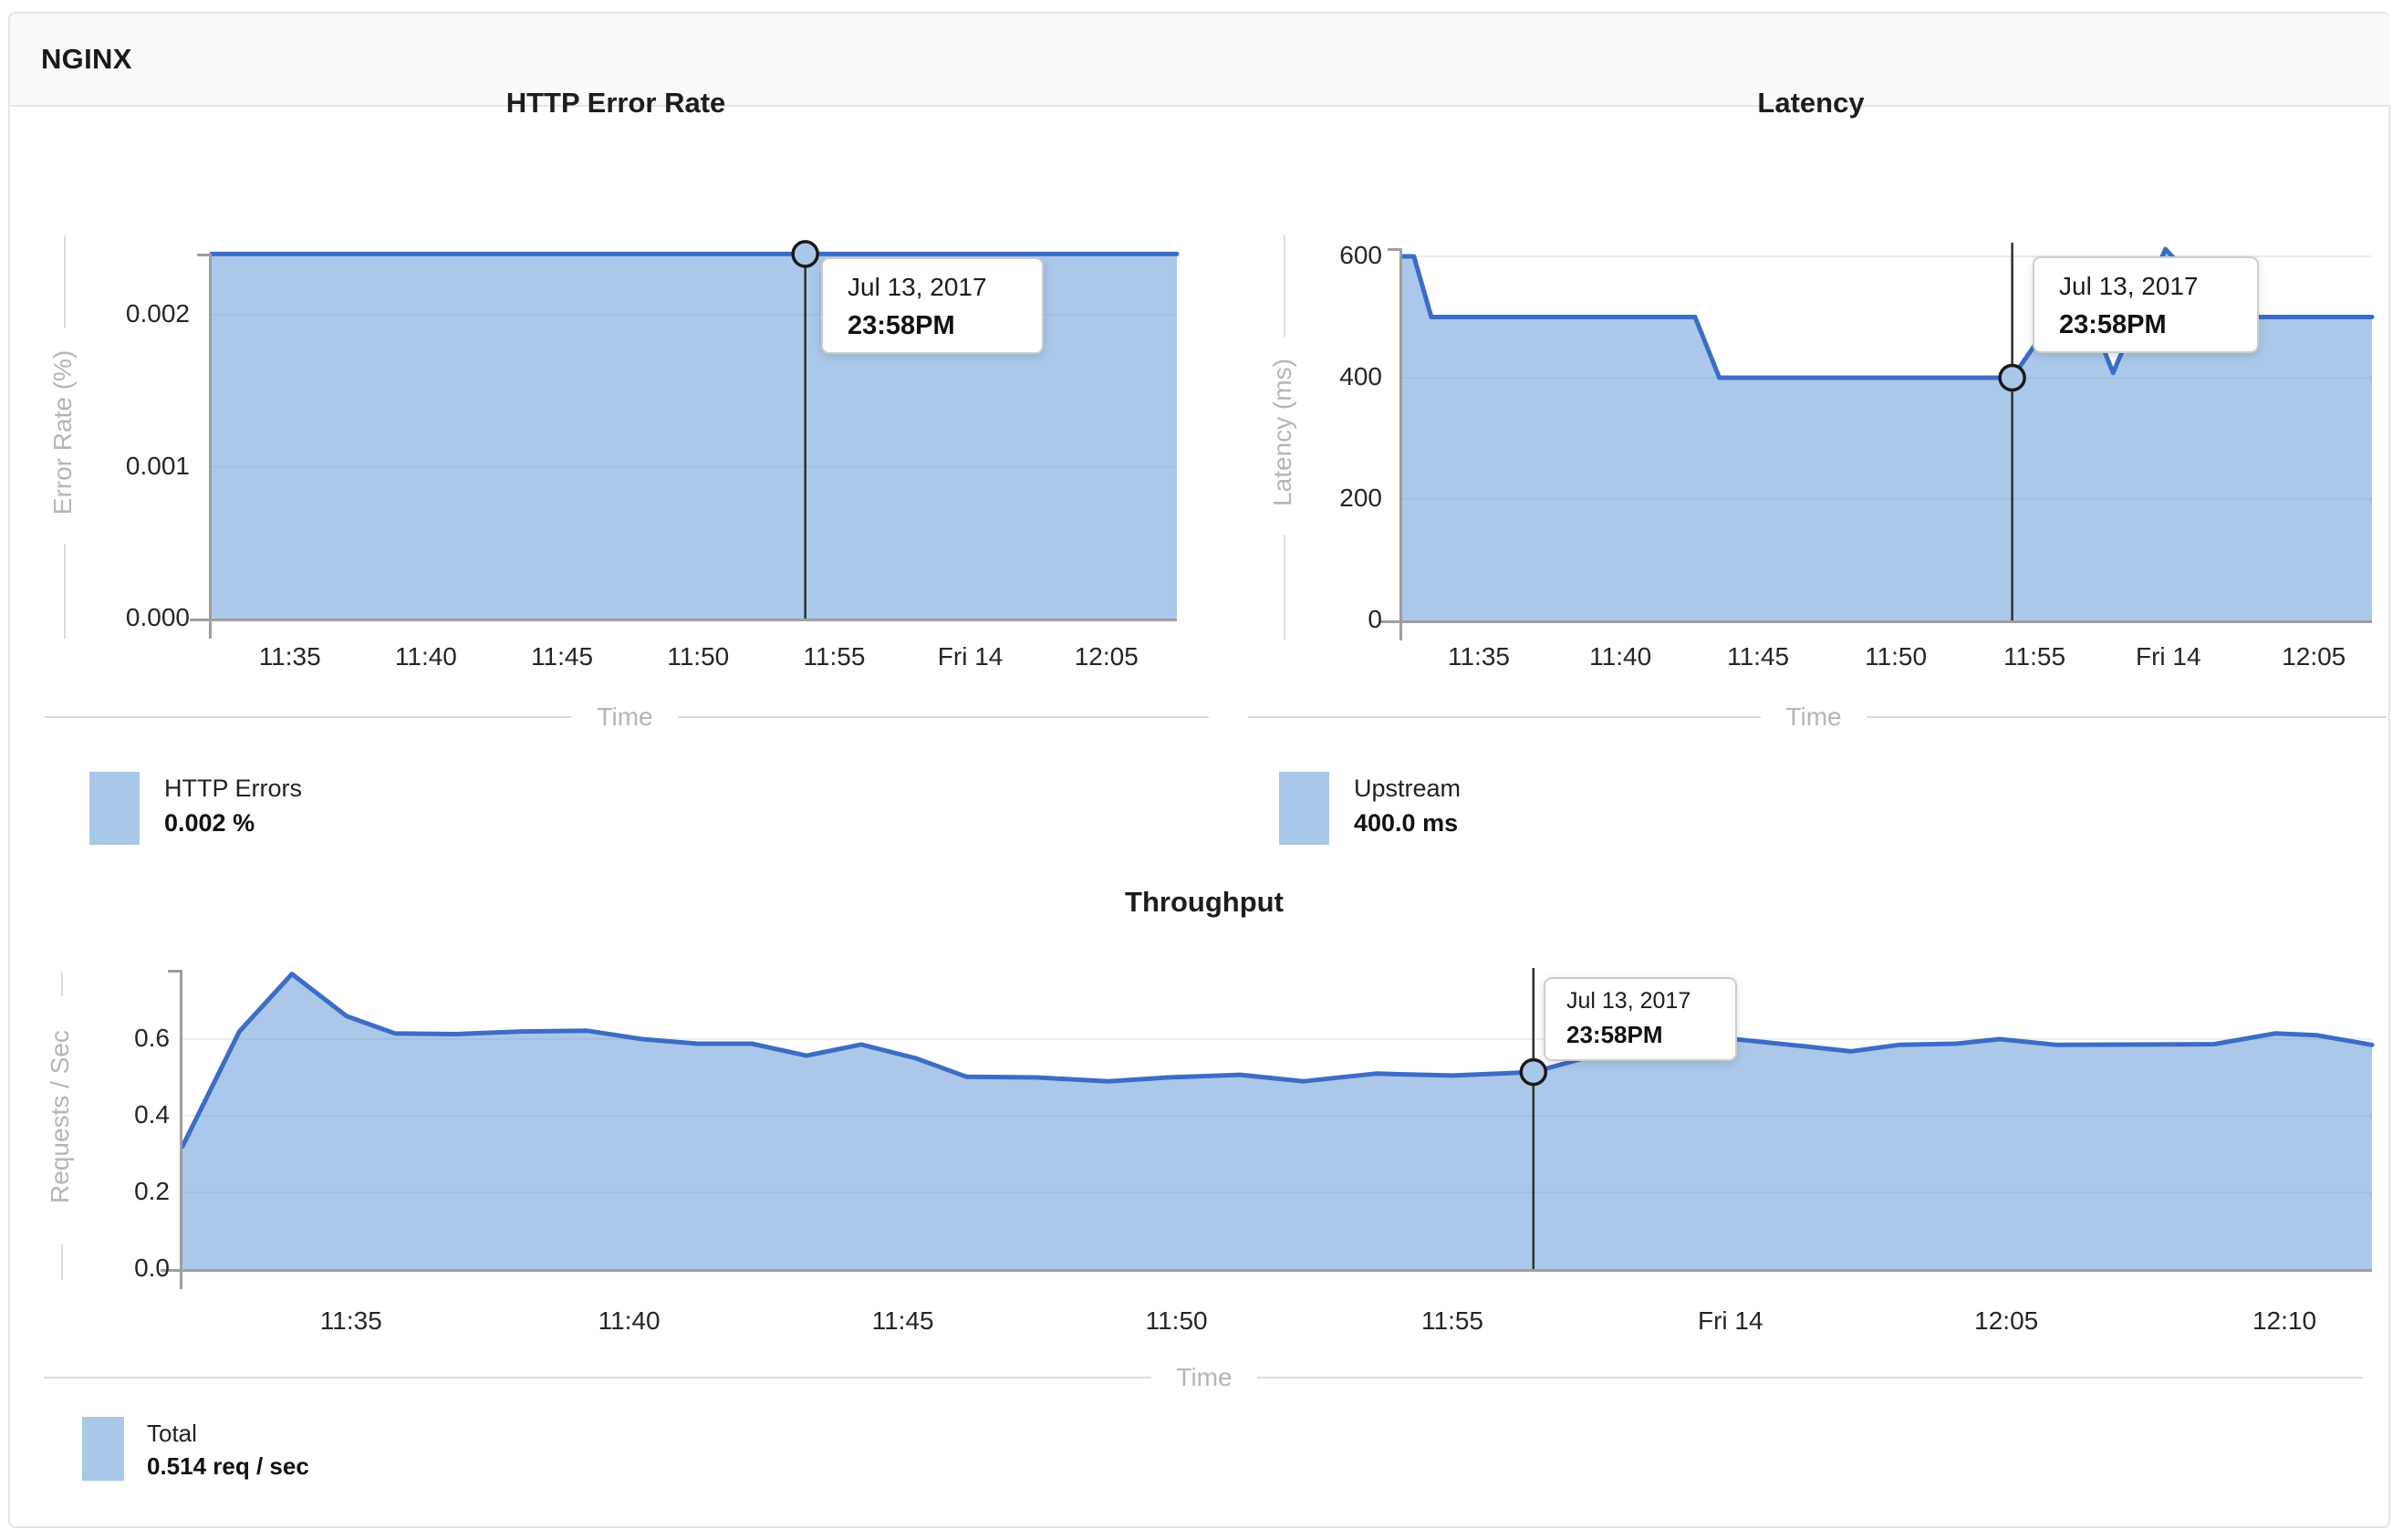 The width and height of the screenshot is (2403, 1540). I want to click on legend-http-errors: HTTP Errors 0.002 %, so click(195, 808).